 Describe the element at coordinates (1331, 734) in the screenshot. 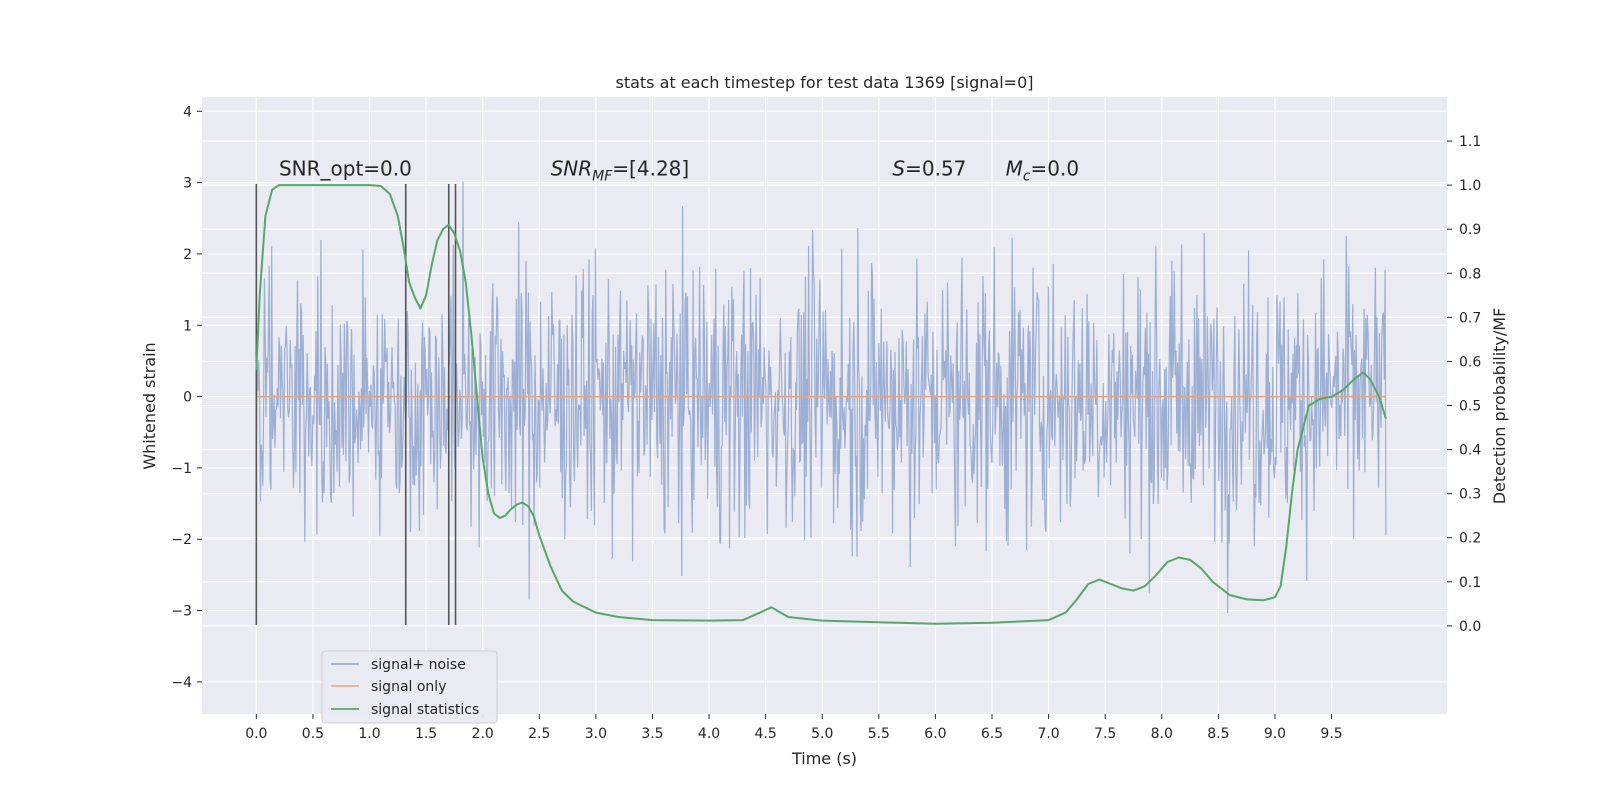

I see `x-tick-label-19: 9.5` at that location.